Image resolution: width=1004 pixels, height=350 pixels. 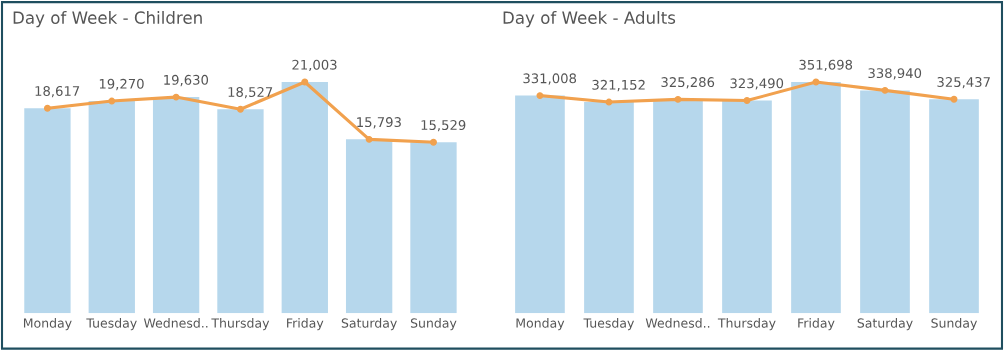 What do you see at coordinates (895, 74) in the screenshot?
I see `data-label: 338,940` at bounding box center [895, 74].